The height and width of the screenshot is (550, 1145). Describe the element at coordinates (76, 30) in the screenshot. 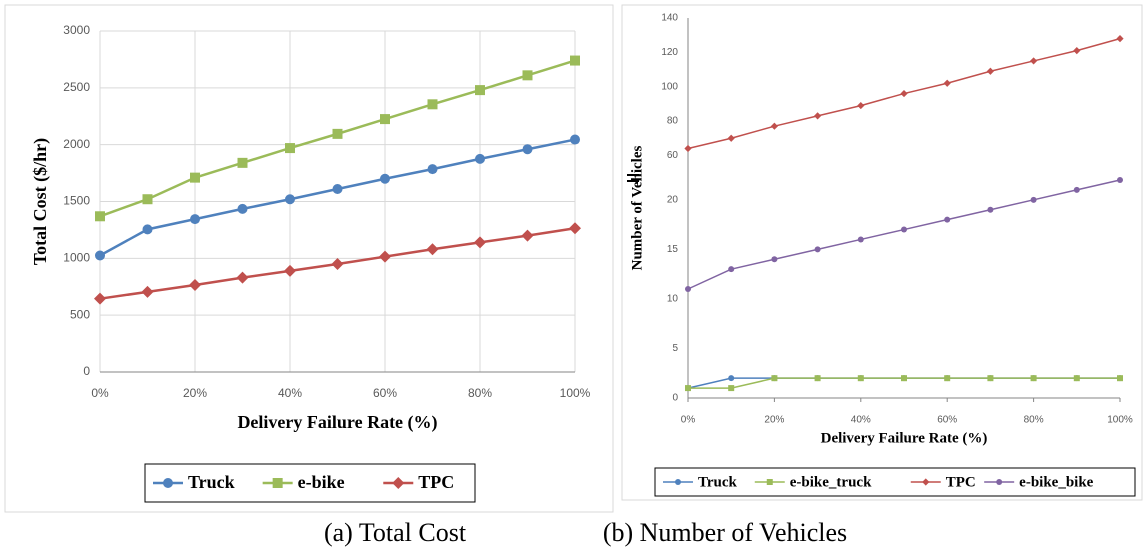

I see `y-tick-label: 3000` at that location.